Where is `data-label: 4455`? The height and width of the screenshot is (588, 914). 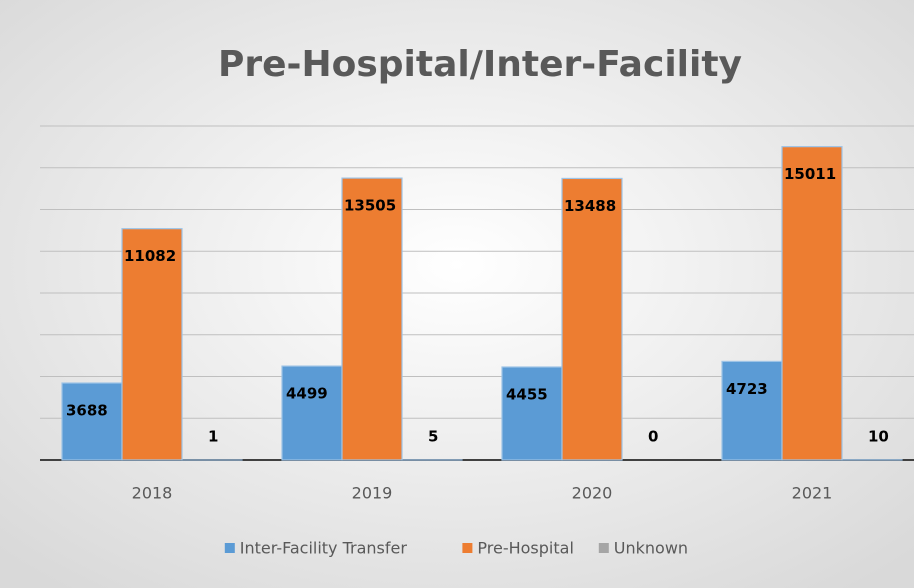 data-label: 4455 is located at coordinates (527, 395).